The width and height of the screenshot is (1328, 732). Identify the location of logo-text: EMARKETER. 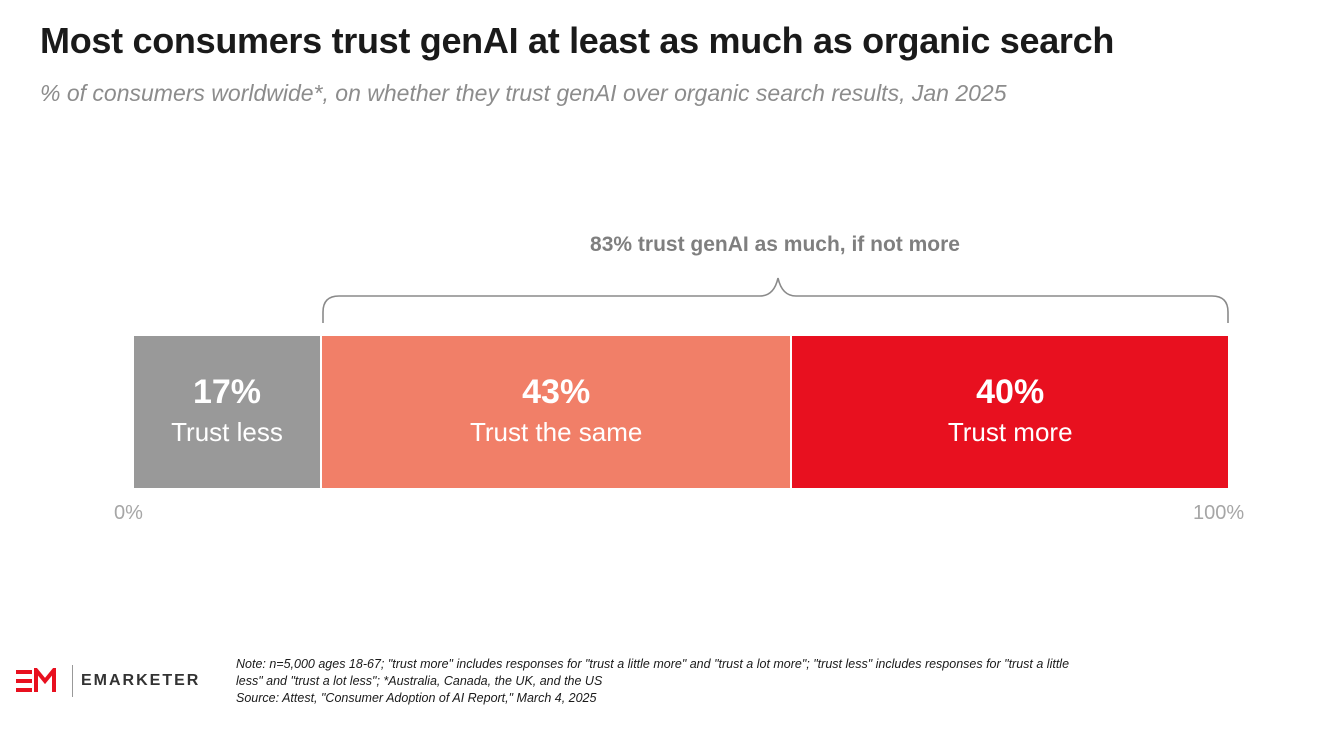
(141, 680).